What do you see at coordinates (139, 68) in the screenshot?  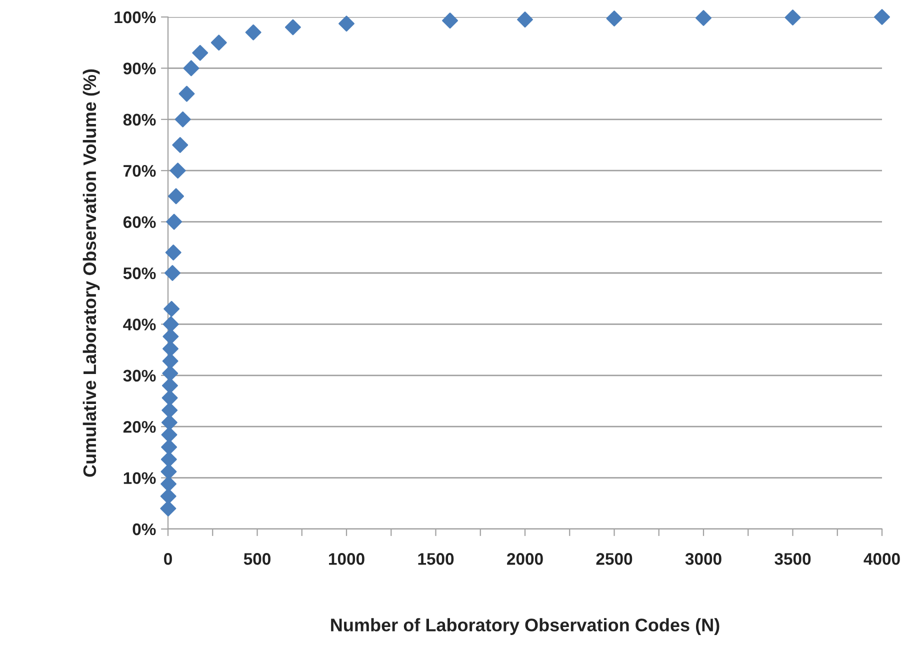 I see `y-tick-label: 90%` at bounding box center [139, 68].